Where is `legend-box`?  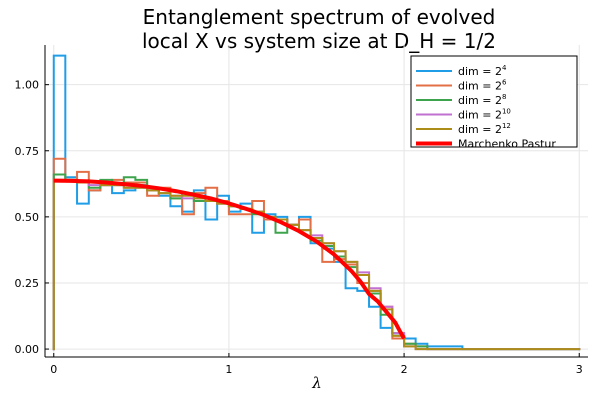
legend-box is located at coordinates (494, 101).